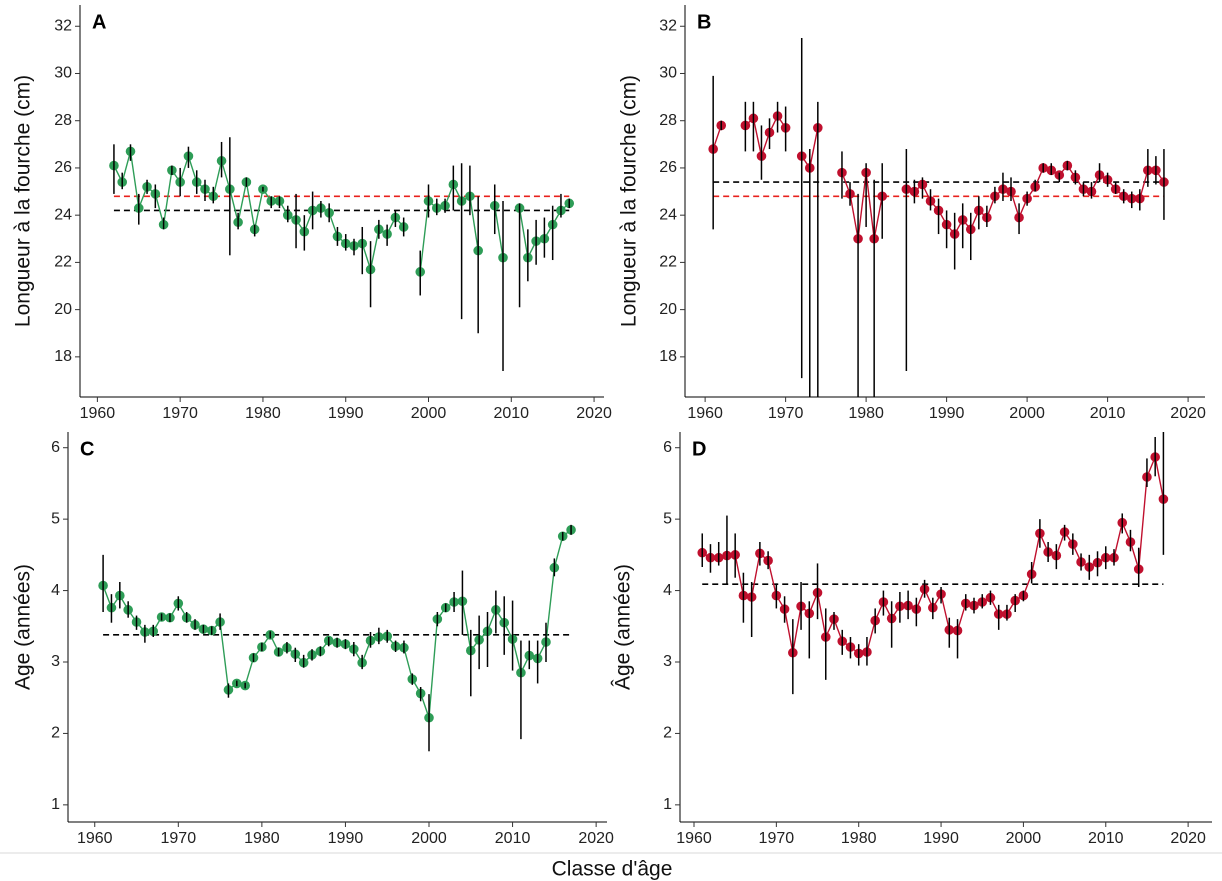  What do you see at coordinates (23, 627) in the screenshot?
I see `y-axis-title: Age (années)` at bounding box center [23, 627].